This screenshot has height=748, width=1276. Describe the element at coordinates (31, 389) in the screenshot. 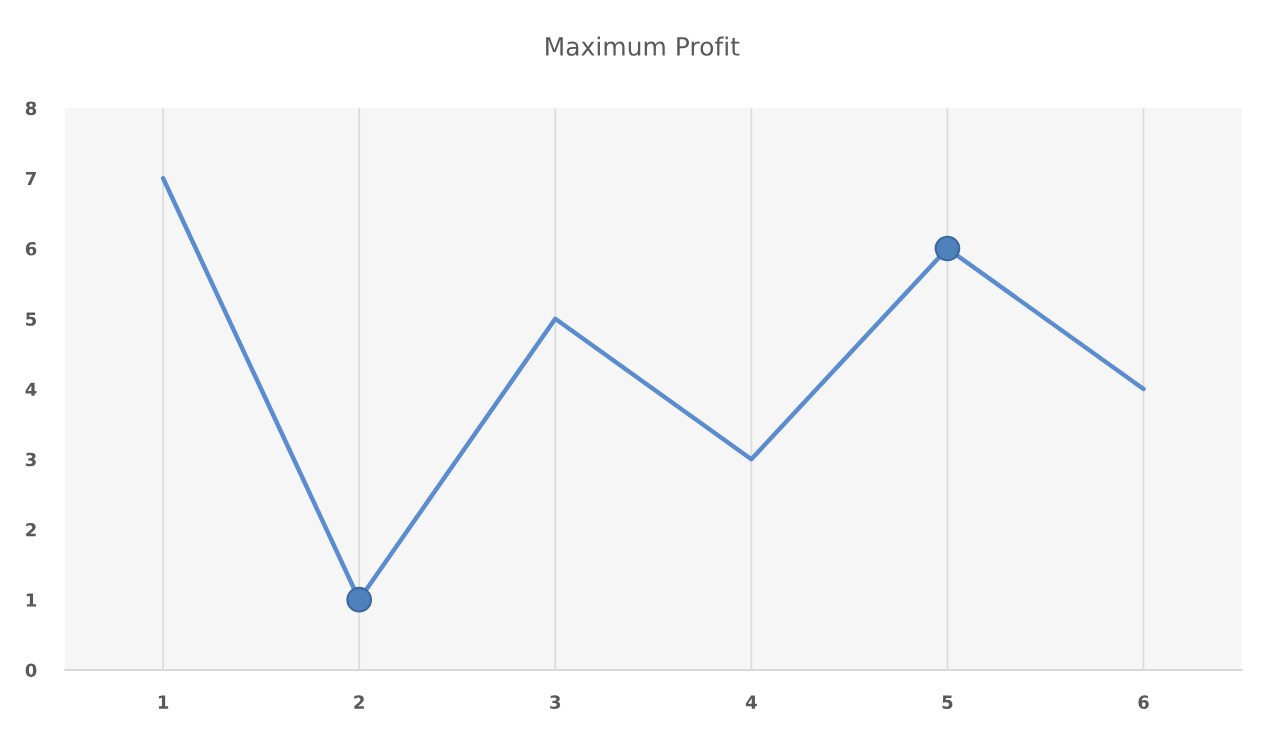

I see `y-tick-label: 4` at that location.